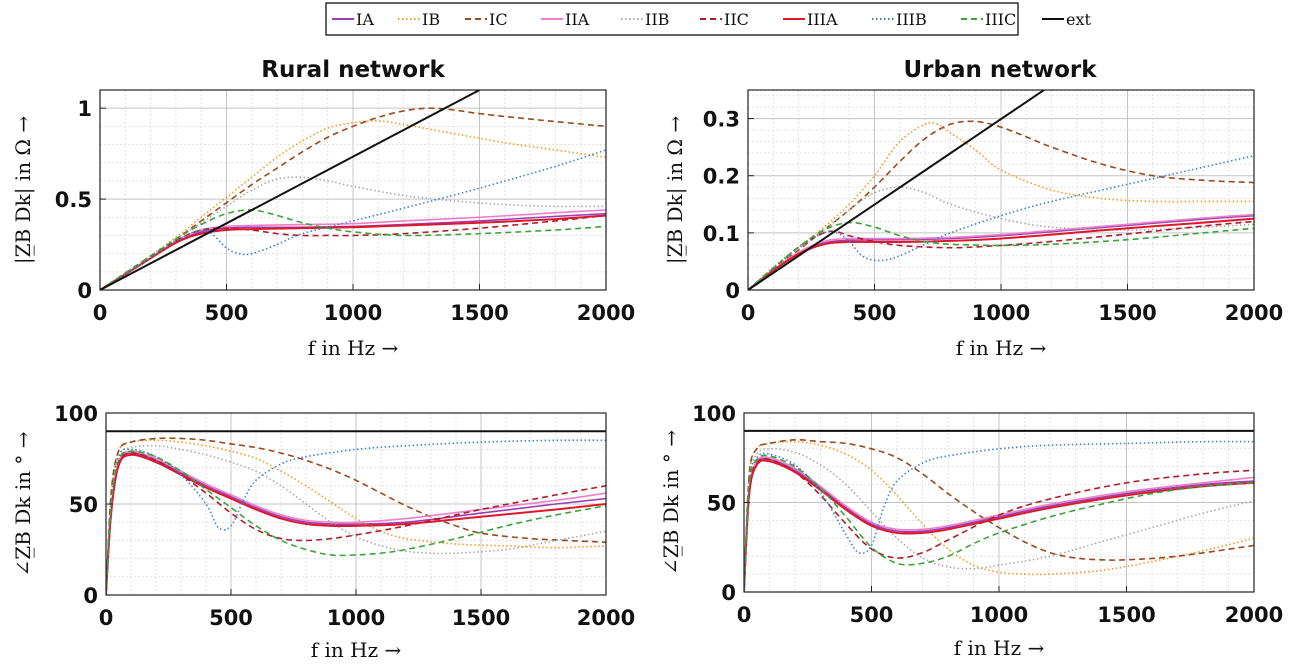  Describe the element at coordinates (1078, 19) in the screenshot. I see `legend-label: ext` at that location.